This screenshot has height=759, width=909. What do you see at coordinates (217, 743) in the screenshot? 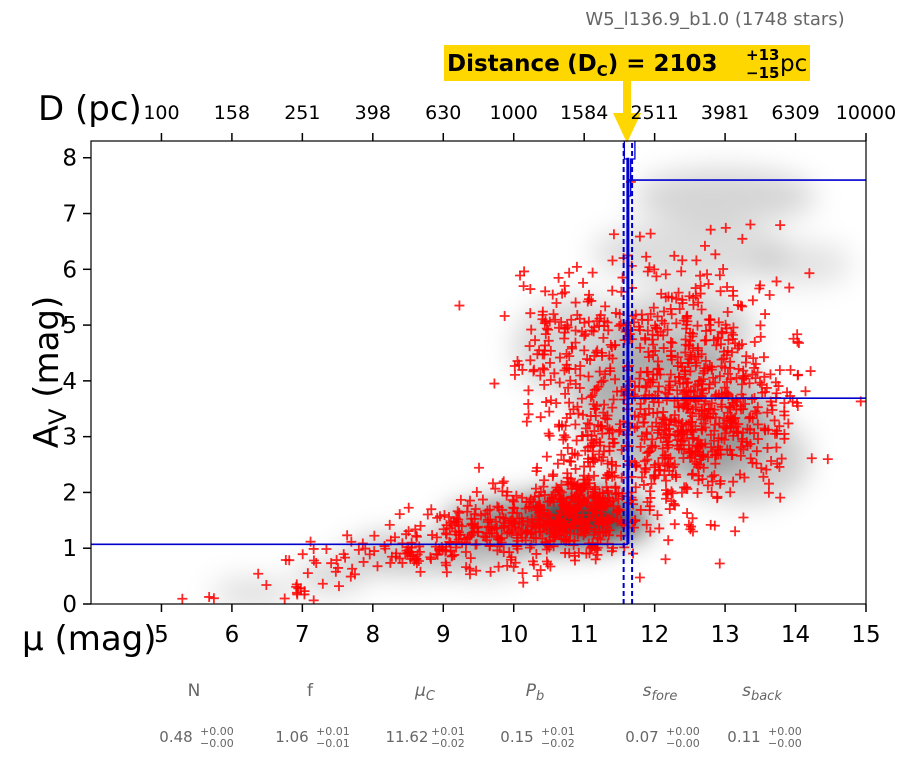
I see `param-err-minus: −0.00` at bounding box center [217, 743].